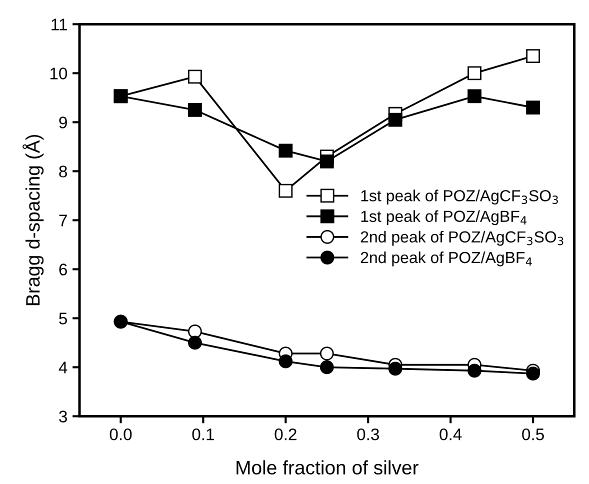 Image resolution: width=589 pixels, height=484 pixels. Describe the element at coordinates (63, 122) in the screenshot. I see `y-tick-label: 9` at that location.